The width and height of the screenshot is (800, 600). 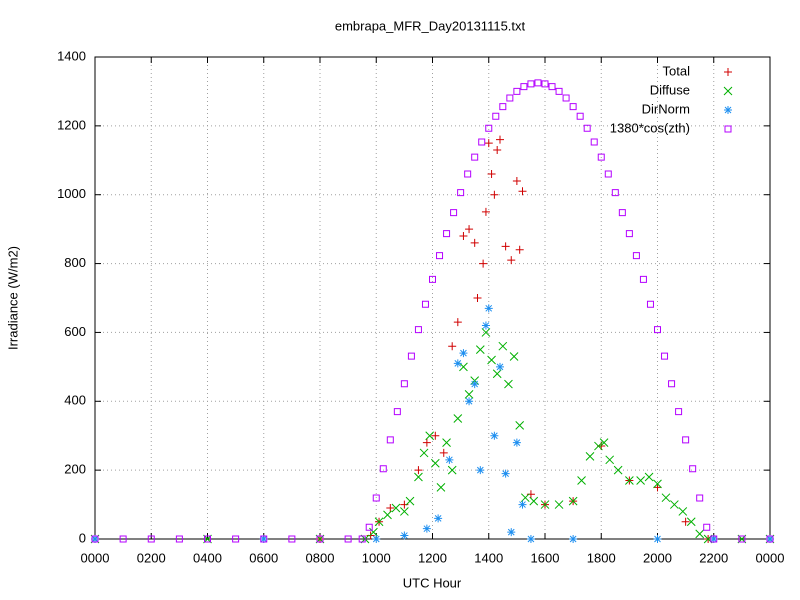 What do you see at coordinates (12, 298) in the screenshot?
I see `y-axis-label: Irradiance (W/m2)` at bounding box center [12, 298].